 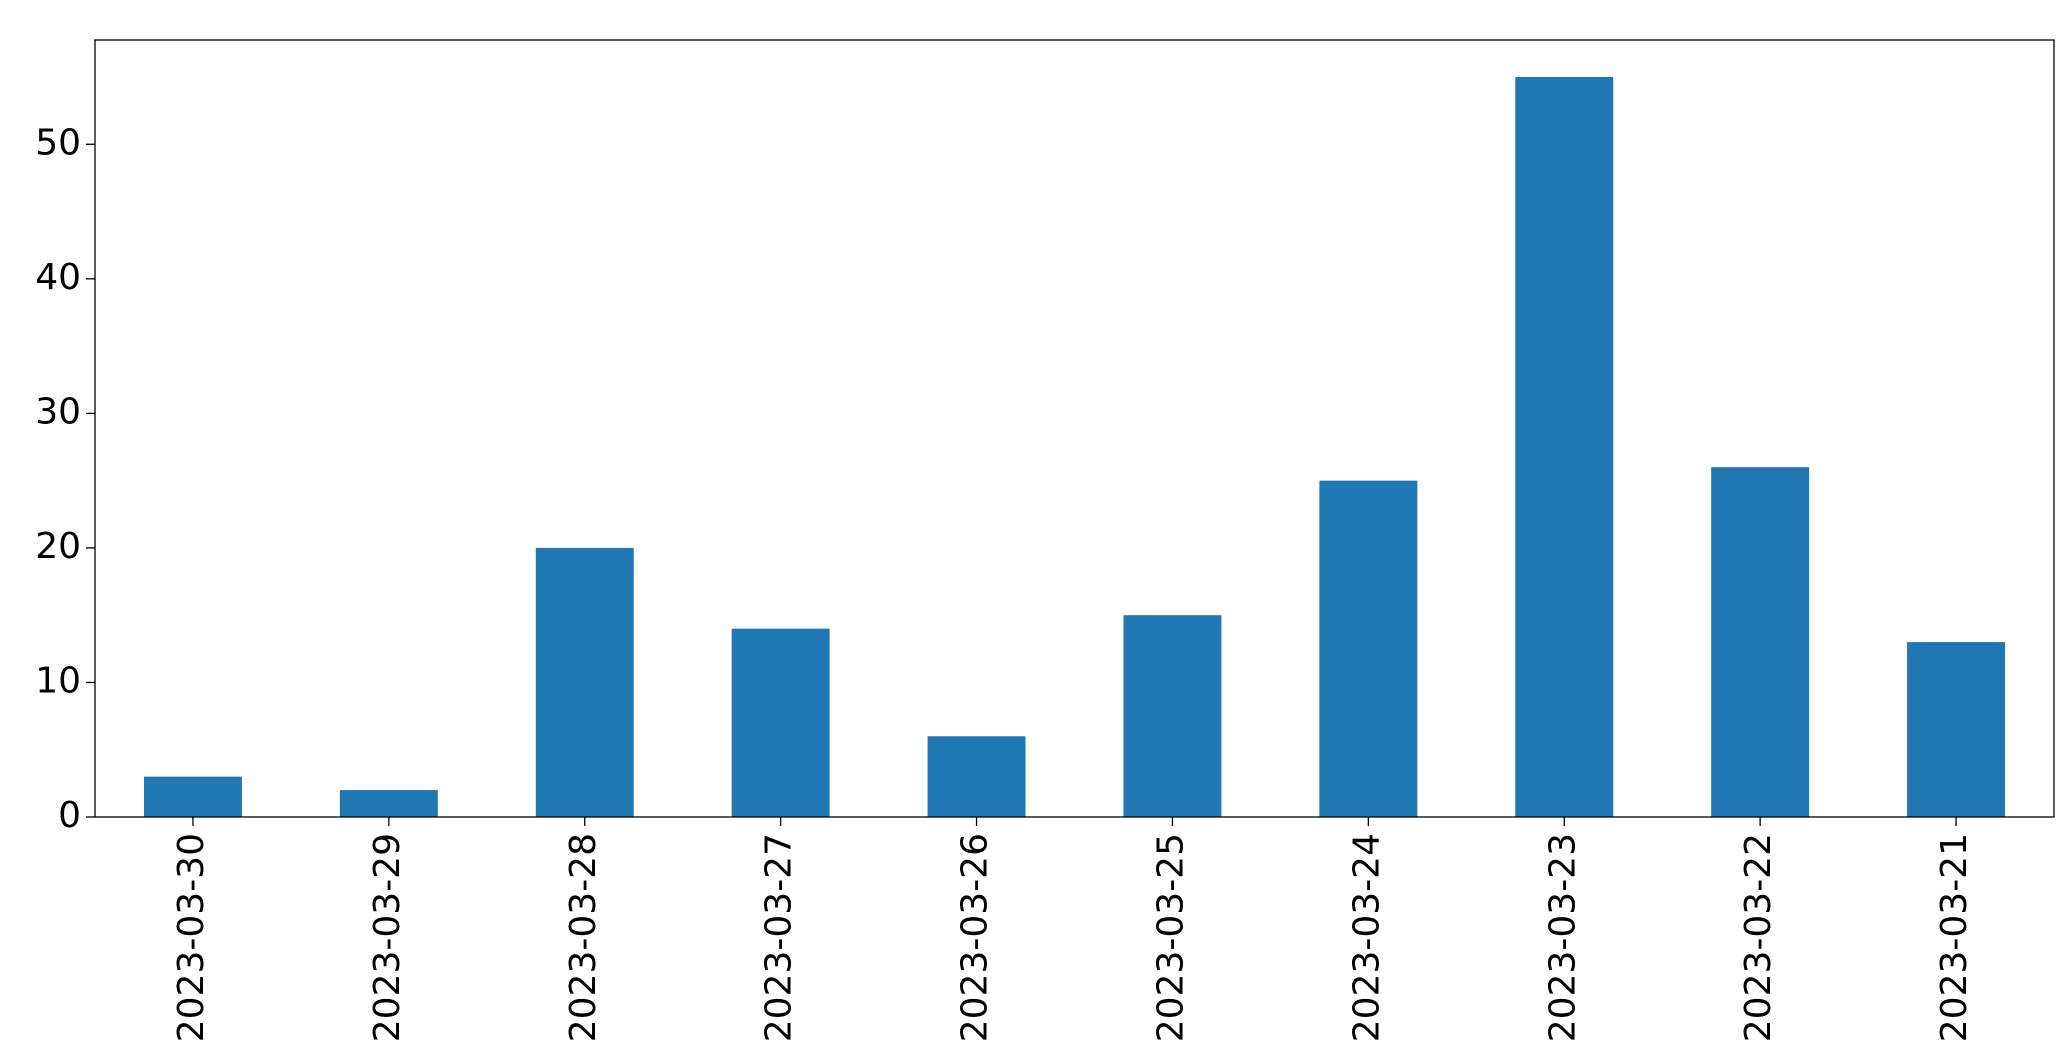 What do you see at coordinates (191, 937) in the screenshot?
I see `x-tick-label: 2023-03-30` at bounding box center [191, 937].